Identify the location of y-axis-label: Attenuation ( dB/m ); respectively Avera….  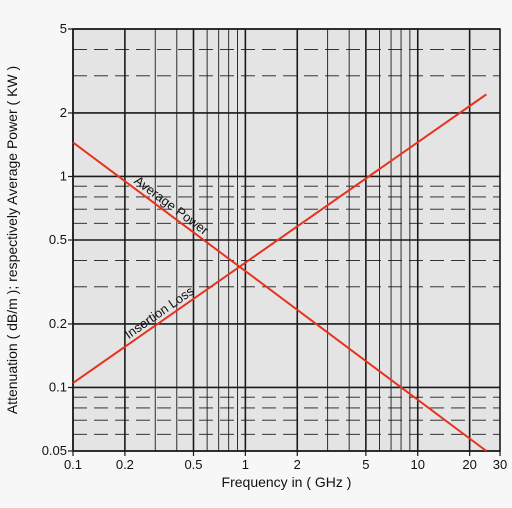
(12, 240).